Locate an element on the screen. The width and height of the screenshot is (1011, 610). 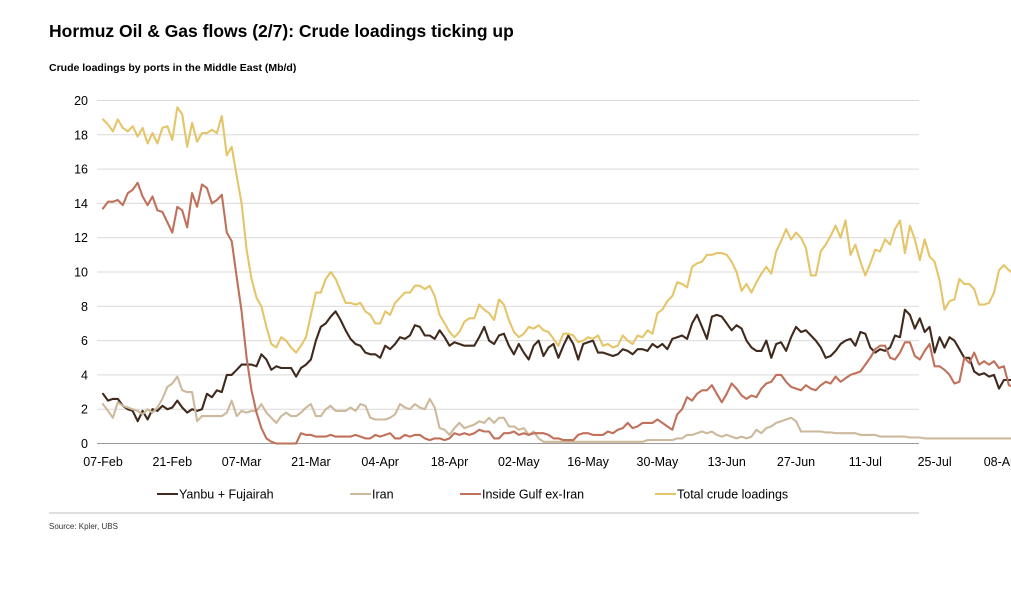
x-tick-label: 27-Jun is located at coordinates (796, 462).